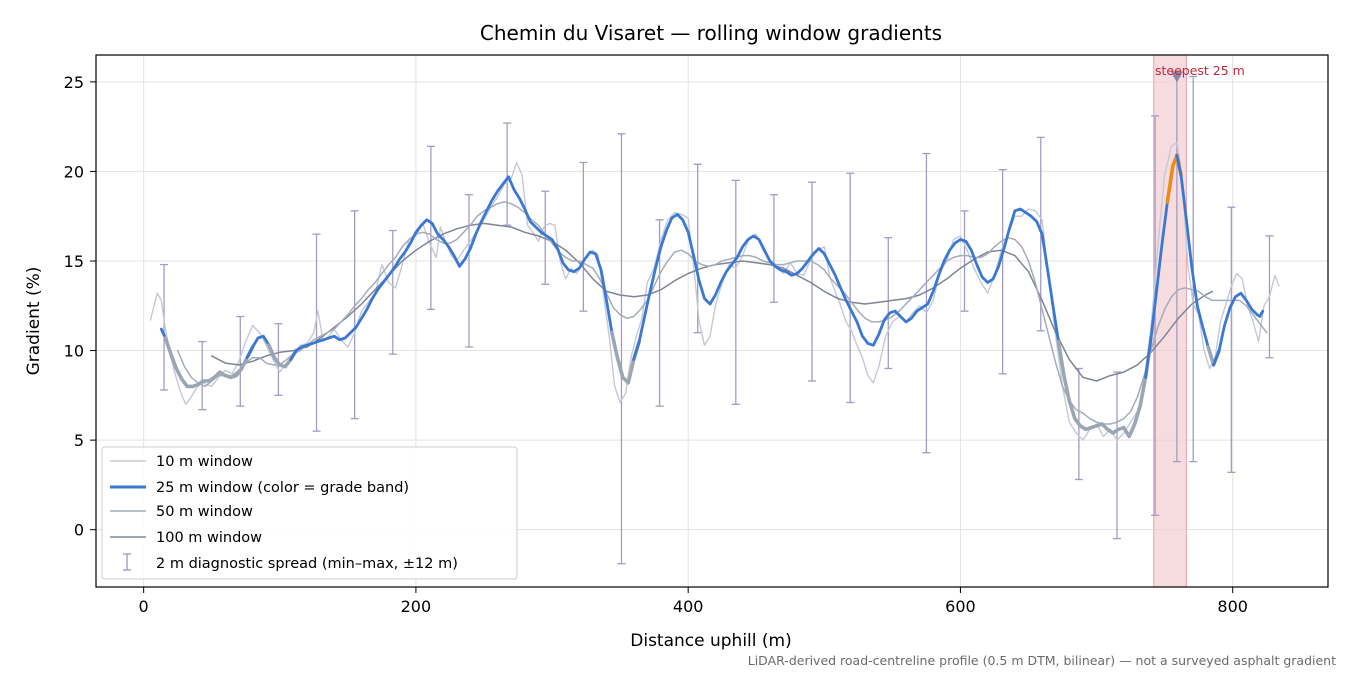 This screenshot has width=1350, height=675. What do you see at coordinates (79, 530) in the screenshot?
I see `y-tick-label: 0` at bounding box center [79, 530].